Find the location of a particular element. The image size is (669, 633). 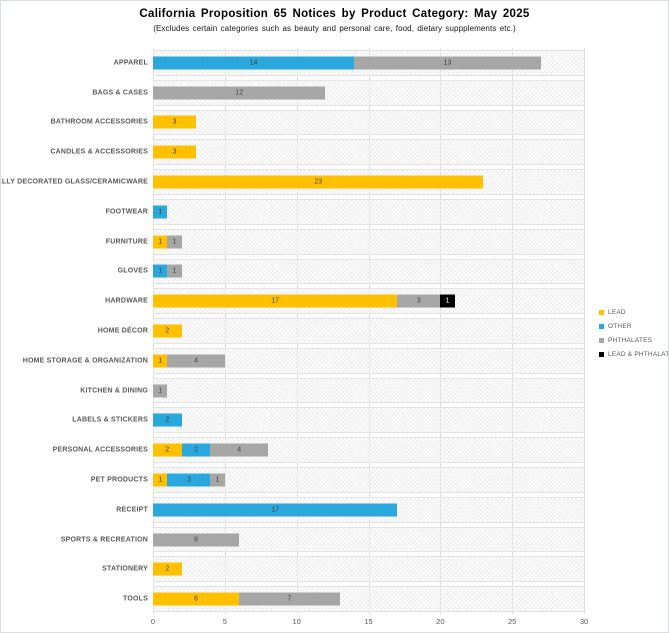

category-row-apparel: APPAREL 14 13 is located at coordinates (349, 63).